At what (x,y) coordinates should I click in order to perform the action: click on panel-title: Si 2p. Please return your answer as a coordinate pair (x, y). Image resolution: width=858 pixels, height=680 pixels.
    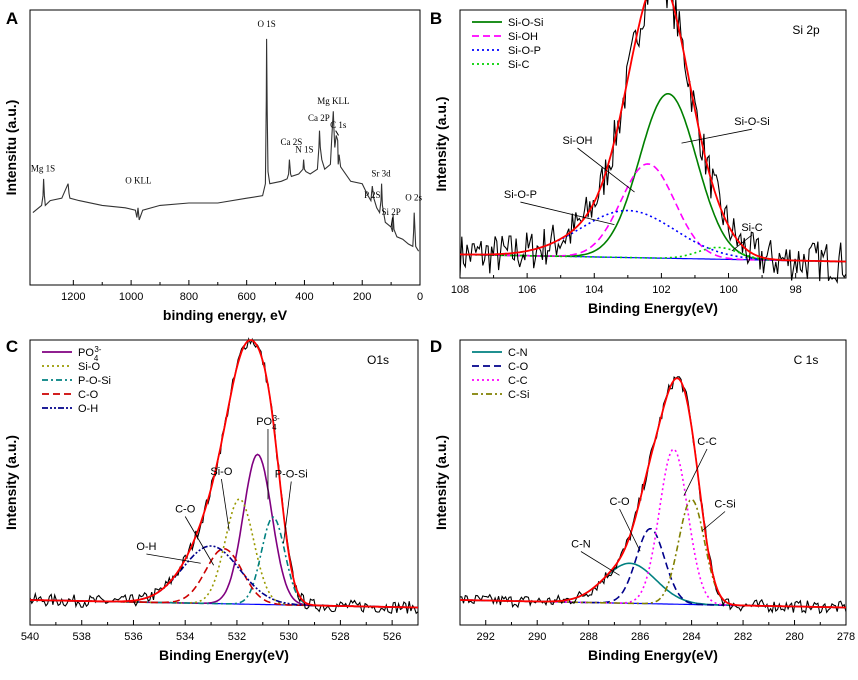
    Looking at the image, I should click on (806, 30).